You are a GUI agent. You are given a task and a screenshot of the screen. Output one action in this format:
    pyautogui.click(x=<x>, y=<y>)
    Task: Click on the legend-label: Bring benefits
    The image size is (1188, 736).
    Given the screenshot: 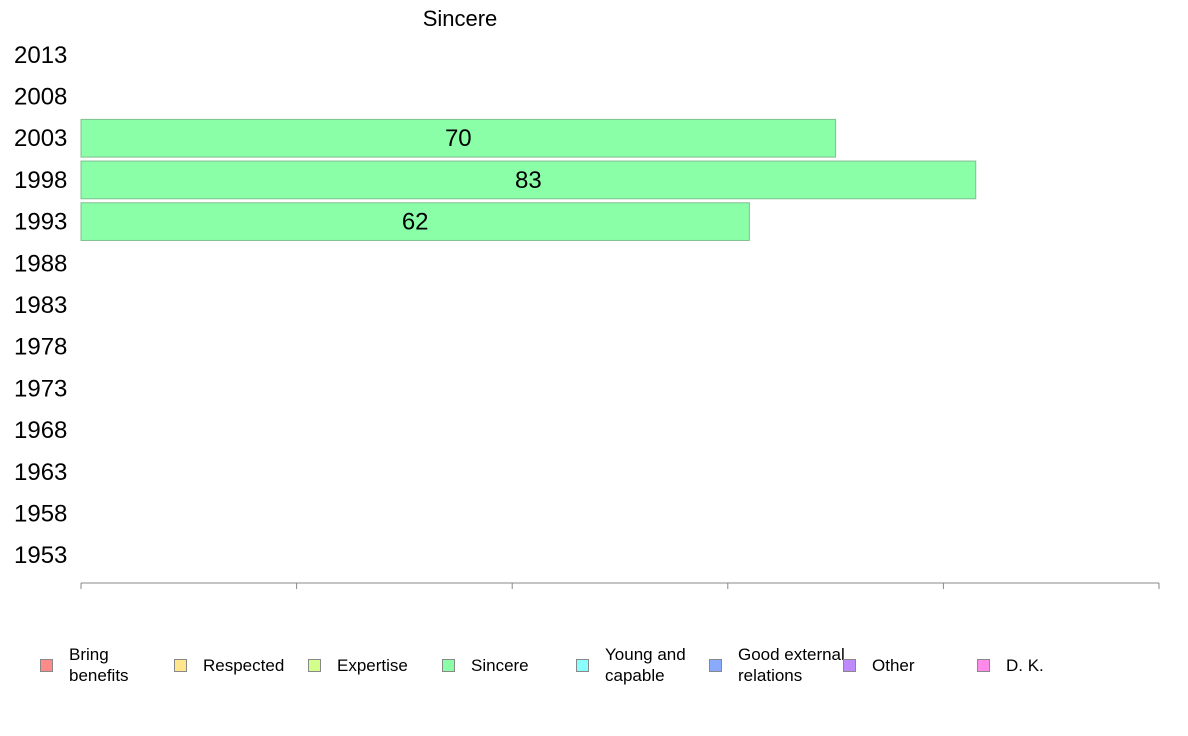 What is the action you would take?
    pyautogui.click(x=99, y=665)
    